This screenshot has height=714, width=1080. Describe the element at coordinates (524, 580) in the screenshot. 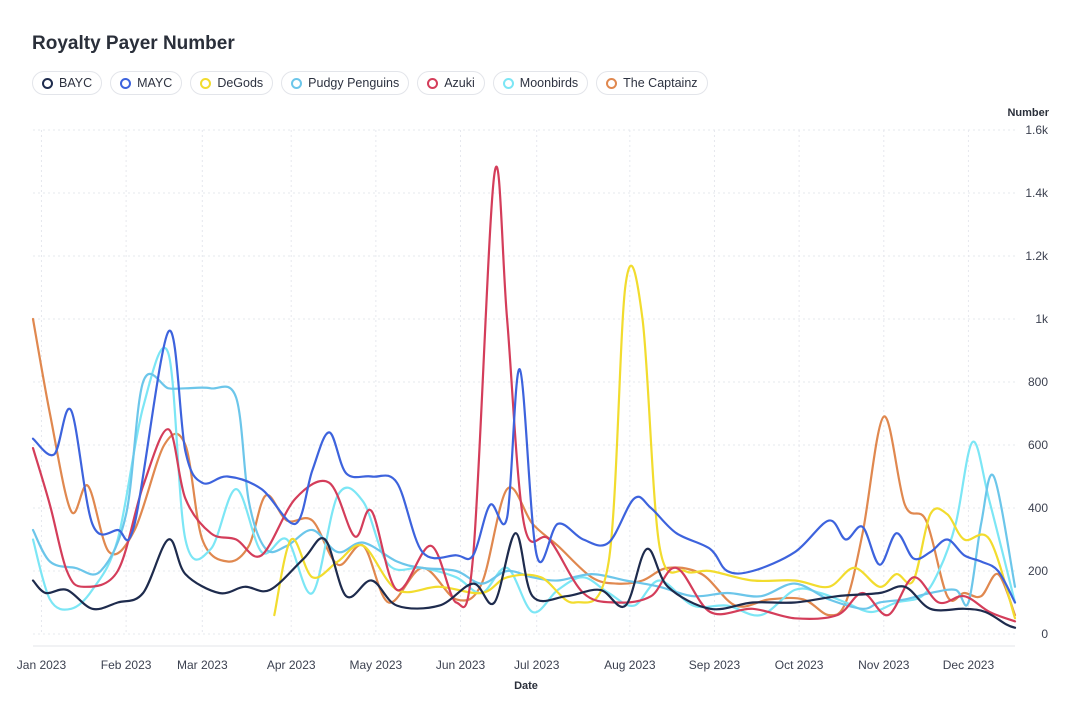

I see `series-line-bayc` at that location.